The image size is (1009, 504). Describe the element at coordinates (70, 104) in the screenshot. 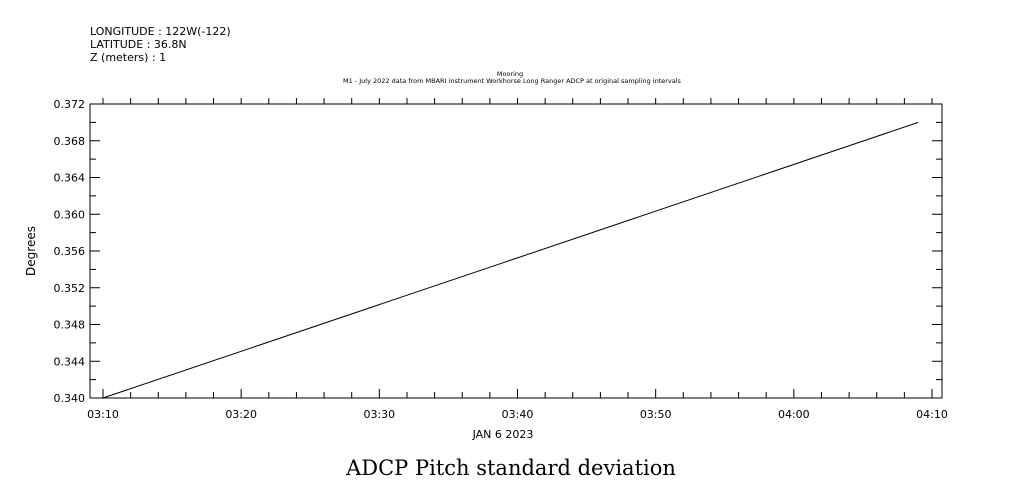

I see `y-tick-label: 0.372` at that location.